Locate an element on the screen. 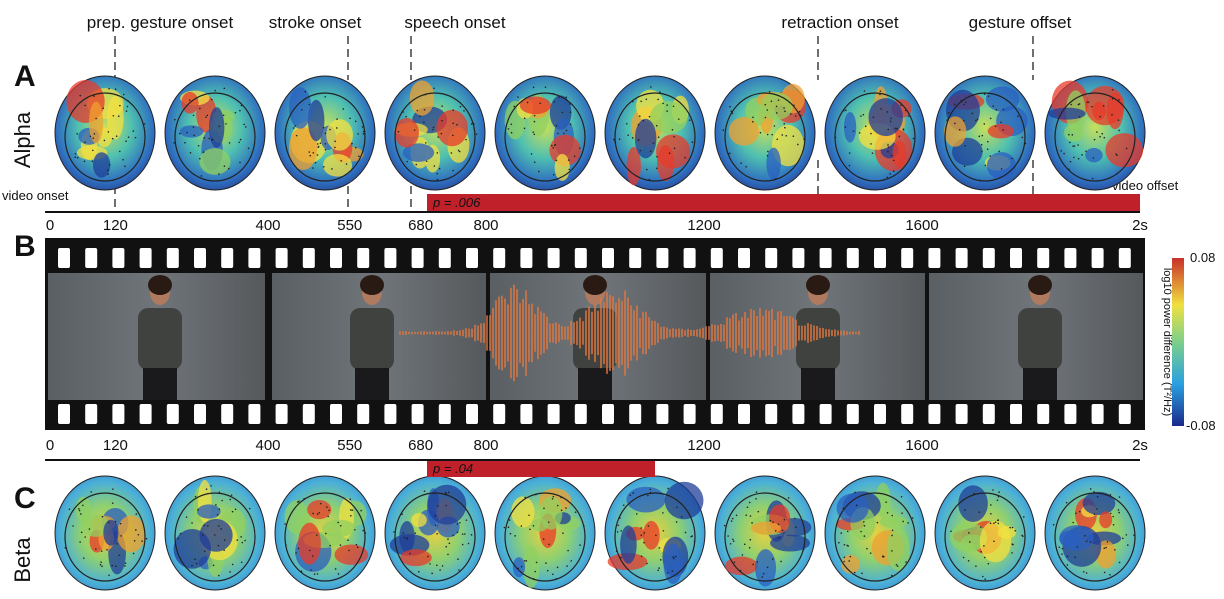  timeline-tick-label: 1600 is located at coordinates (921, 445).